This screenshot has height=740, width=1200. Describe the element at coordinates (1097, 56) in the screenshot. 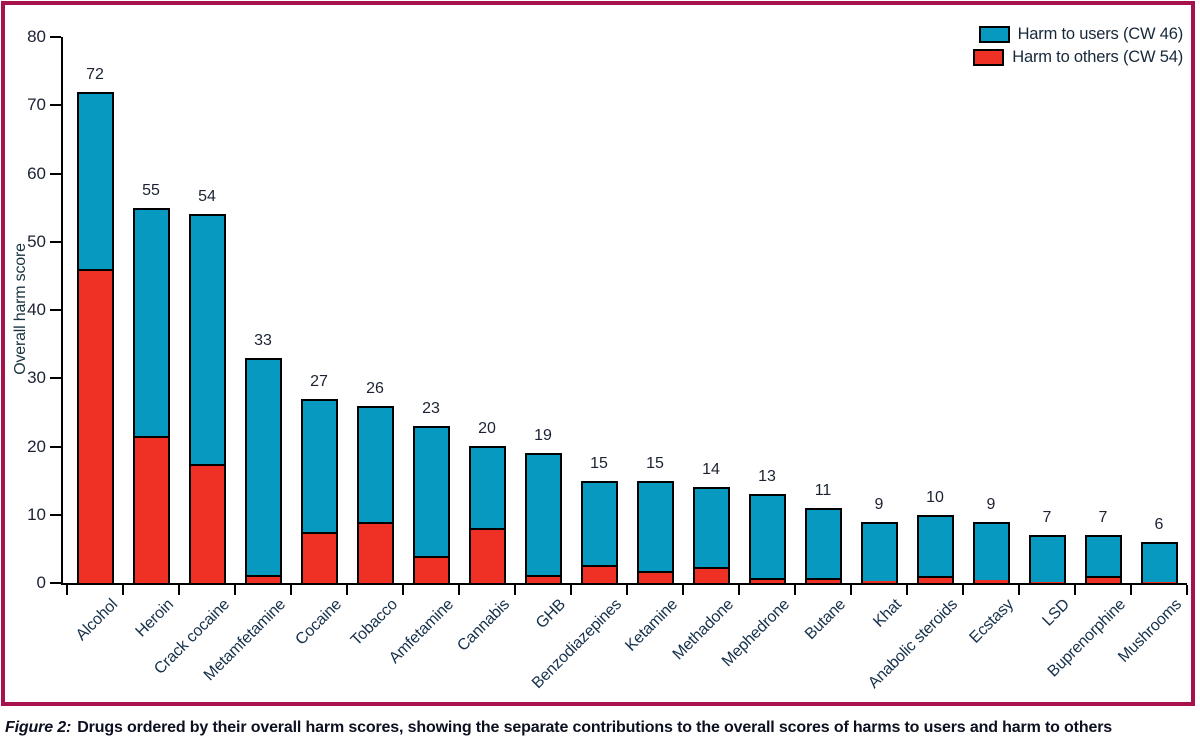

I see `legend-label-others: Harm to others (CW 54)` at that location.